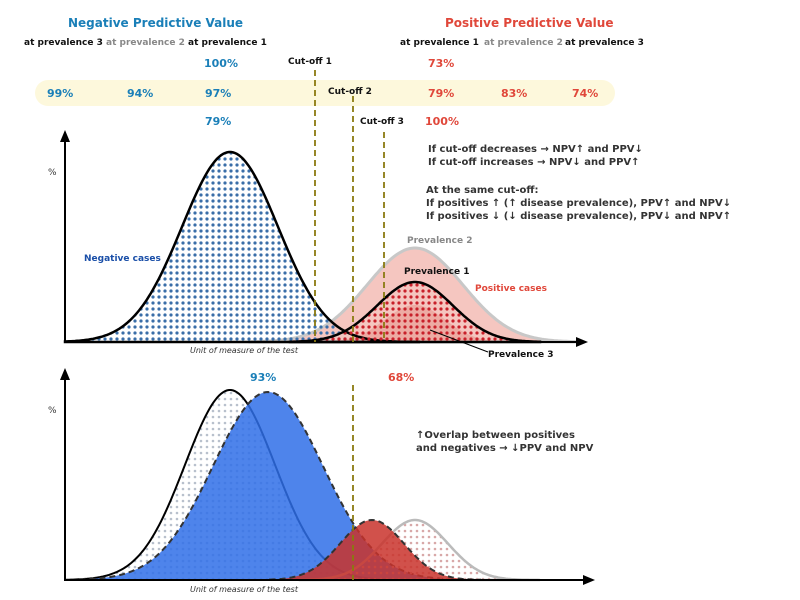  I want to click on ppv-title: Positive Predictive Value, so click(529, 23).